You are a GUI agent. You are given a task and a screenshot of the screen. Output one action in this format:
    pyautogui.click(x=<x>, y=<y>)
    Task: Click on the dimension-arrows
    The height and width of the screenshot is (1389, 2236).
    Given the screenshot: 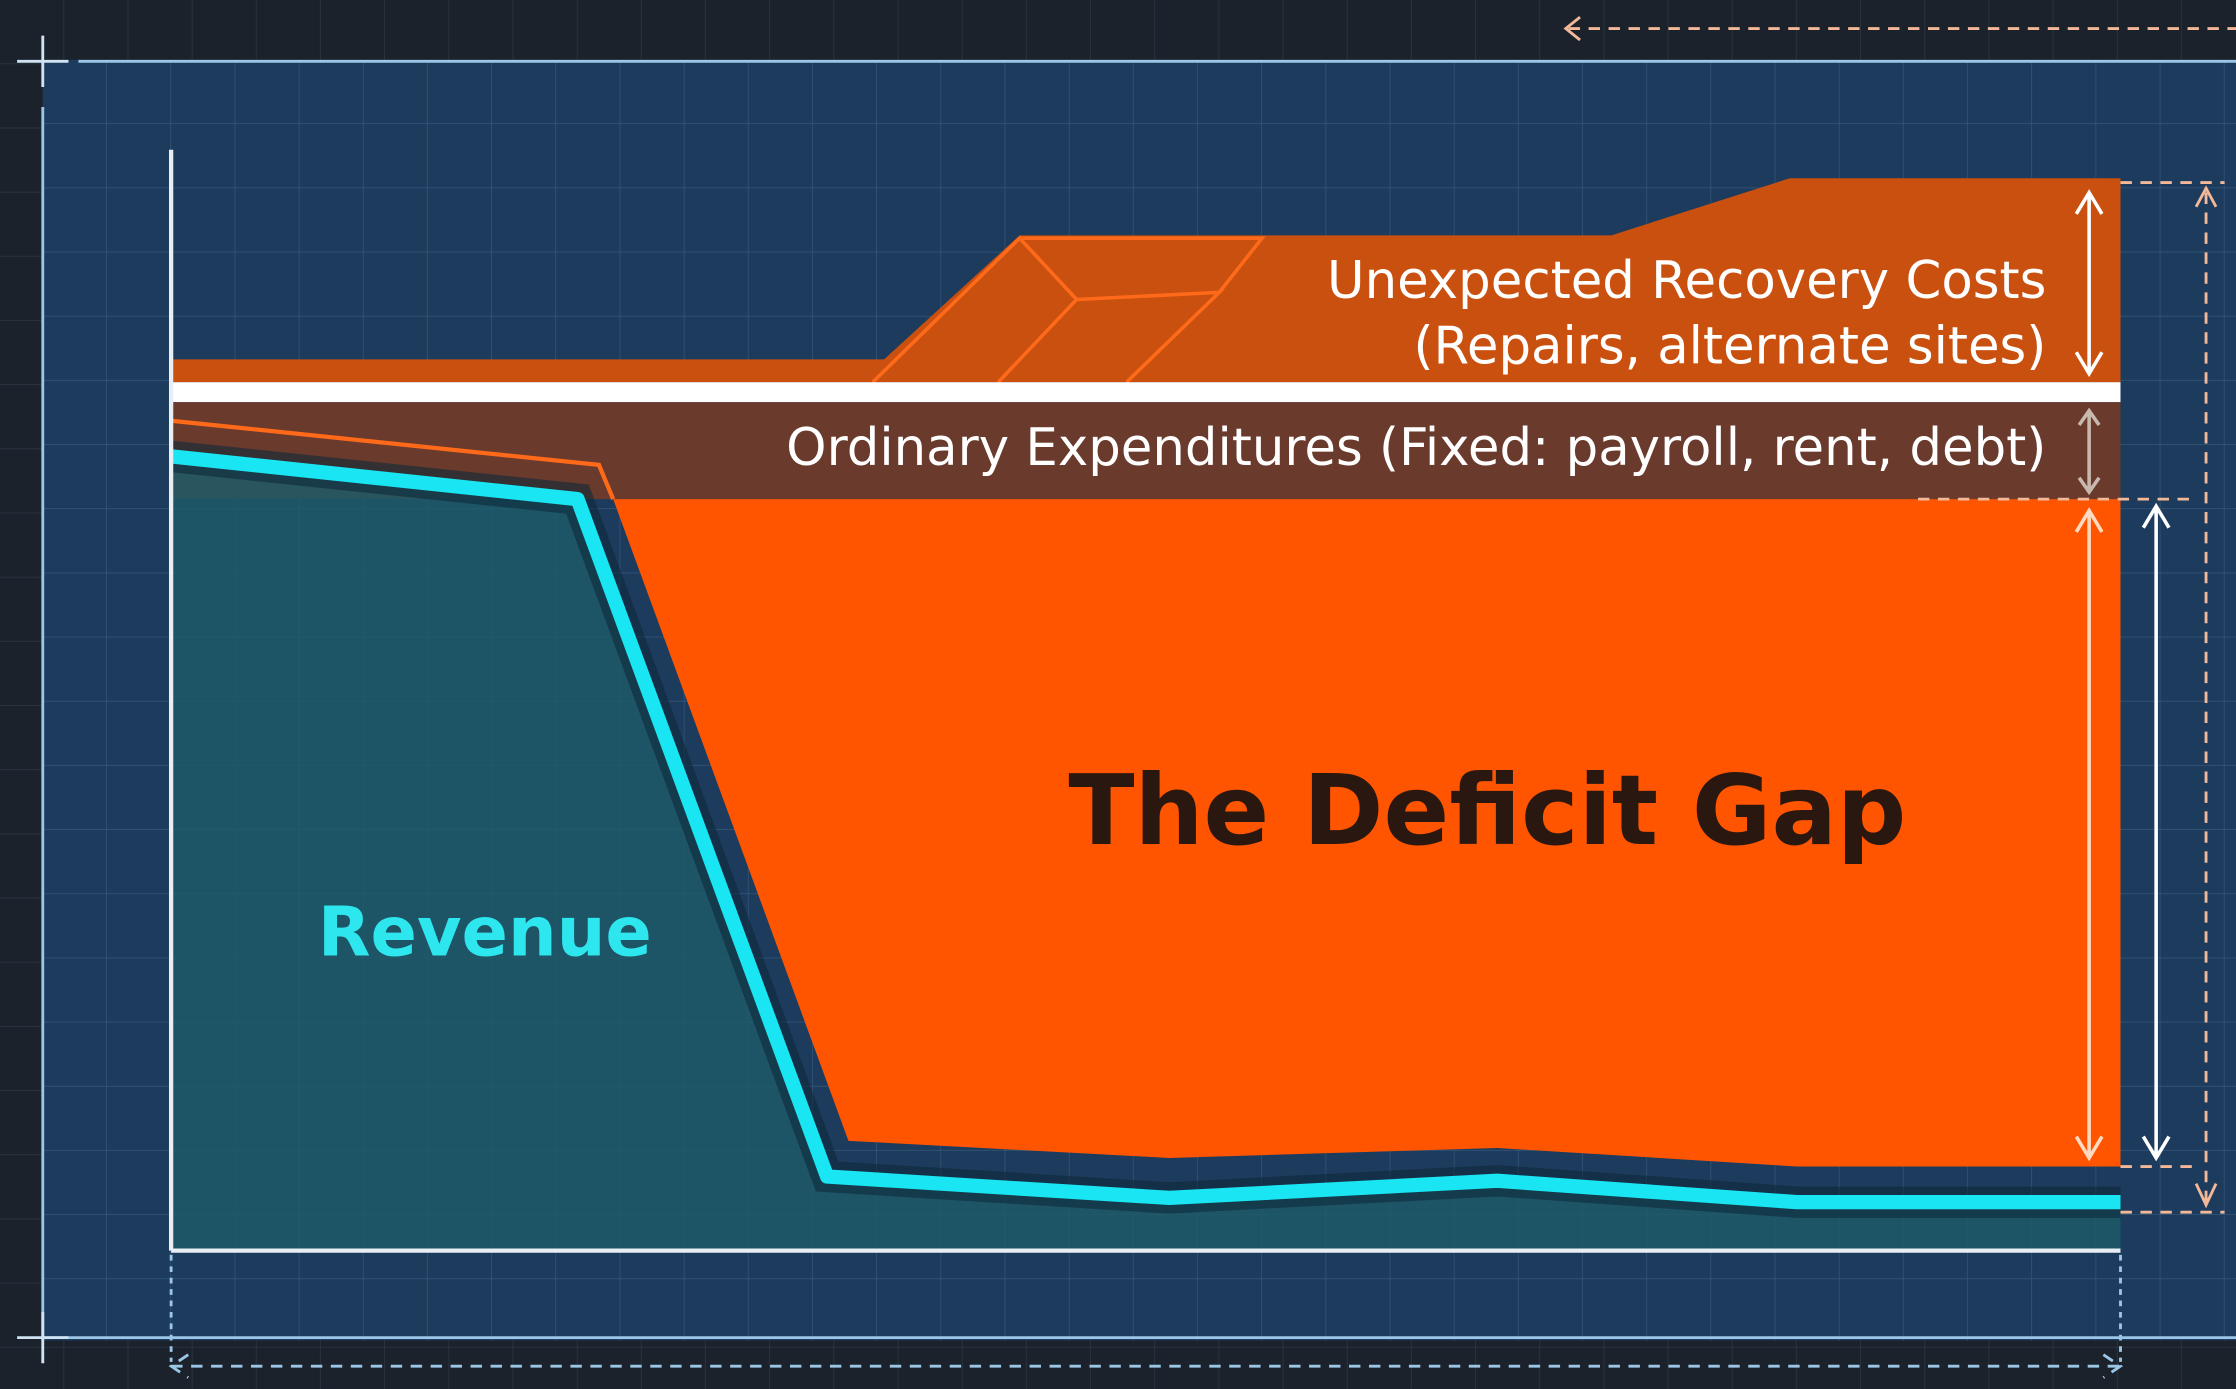 What is the action you would take?
    pyautogui.click(x=2122, y=675)
    